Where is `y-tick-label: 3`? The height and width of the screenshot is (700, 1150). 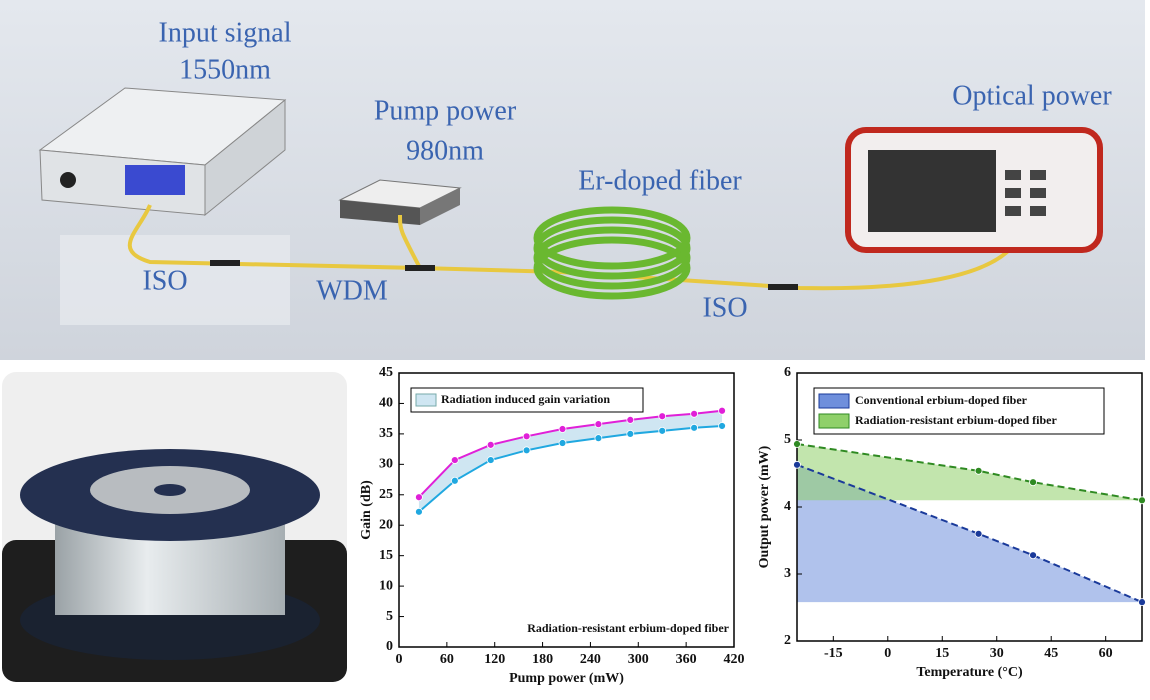 y-tick-label: 3 is located at coordinates (787, 573).